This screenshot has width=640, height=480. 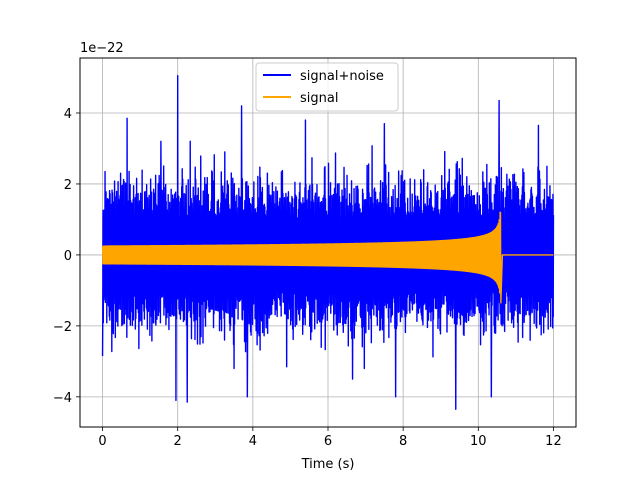 What do you see at coordinates (319, 98) in the screenshot?
I see `legend-label-signal: signal` at bounding box center [319, 98].